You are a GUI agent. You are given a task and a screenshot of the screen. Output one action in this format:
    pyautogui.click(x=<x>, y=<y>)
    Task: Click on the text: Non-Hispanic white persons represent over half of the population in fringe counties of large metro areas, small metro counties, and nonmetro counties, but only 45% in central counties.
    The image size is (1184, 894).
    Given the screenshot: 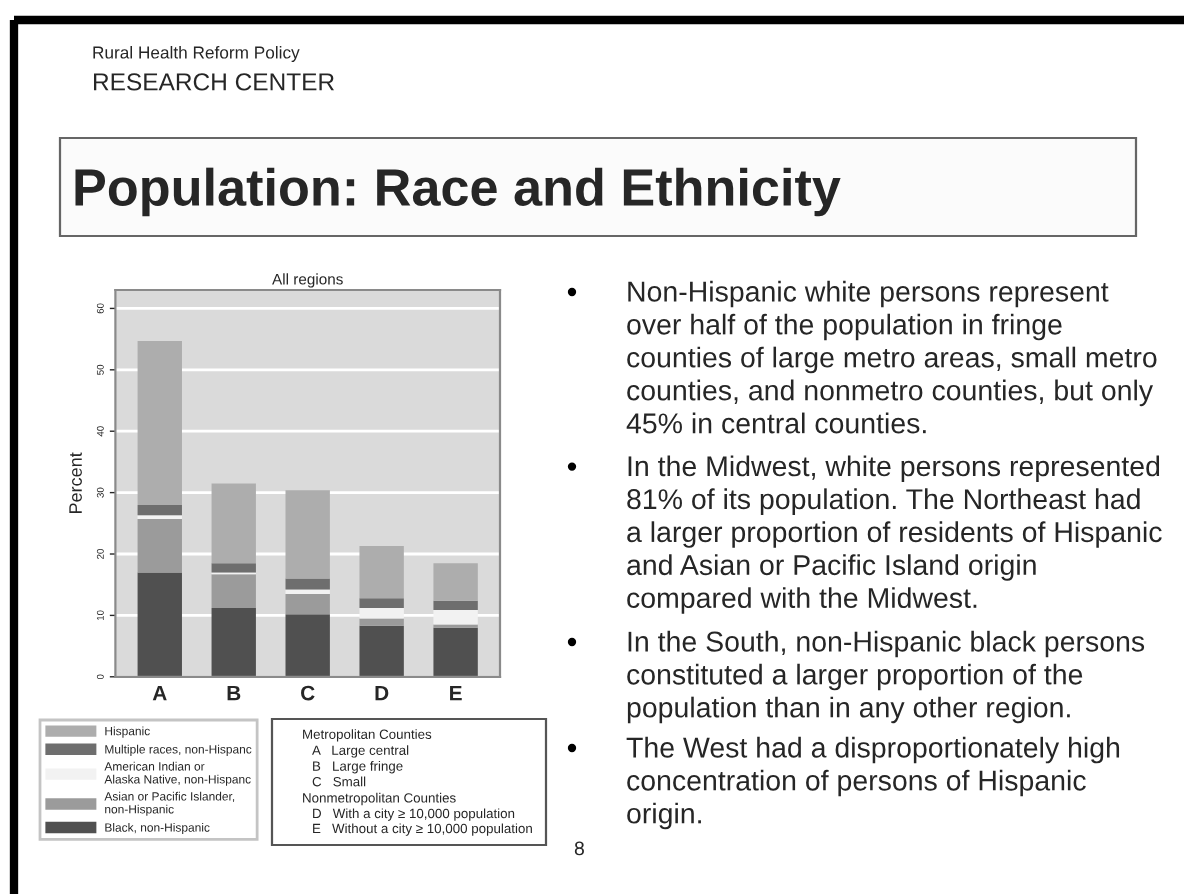 What is the action you would take?
    pyautogui.click(x=891, y=357)
    